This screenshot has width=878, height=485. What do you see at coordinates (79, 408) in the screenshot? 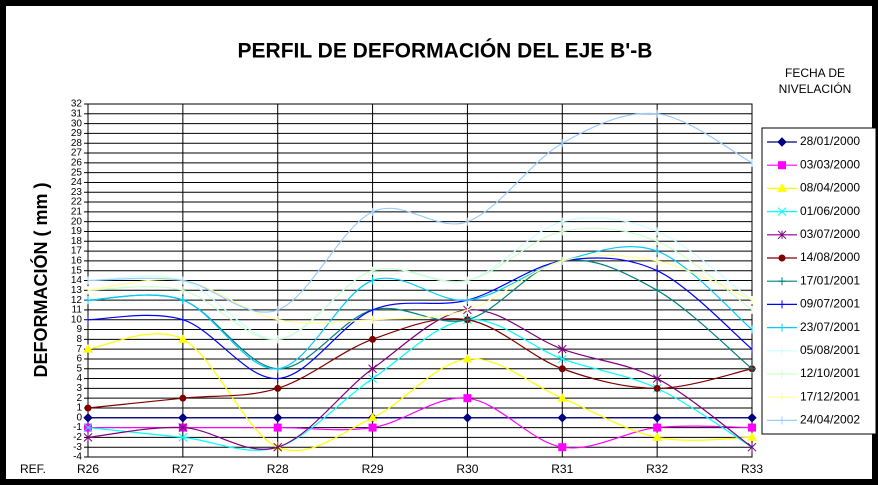
I see `y-tick-label: 1` at bounding box center [79, 408].